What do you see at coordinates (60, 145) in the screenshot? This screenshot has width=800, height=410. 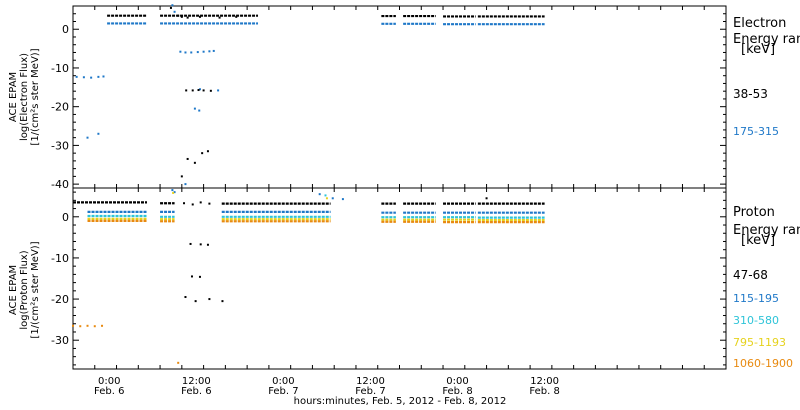 I see `electron-ytick-label: -30` at bounding box center [60, 145].